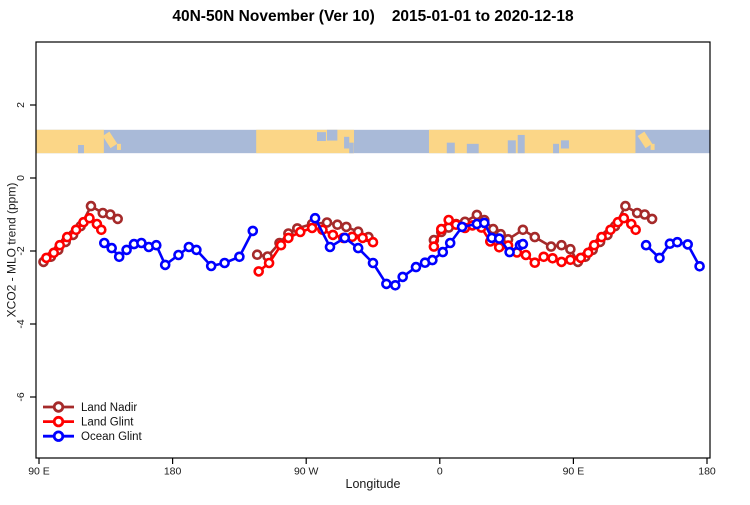  Describe the element at coordinates (21, 105) in the screenshot. I see `y-tick-label: 2` at that location.